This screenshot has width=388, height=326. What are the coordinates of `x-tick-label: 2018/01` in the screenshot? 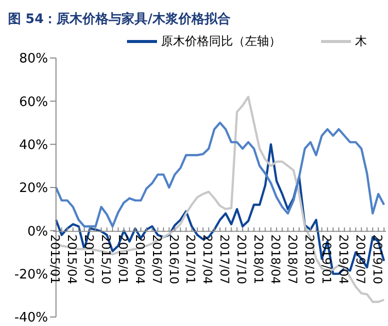 It's located at (259, 259).